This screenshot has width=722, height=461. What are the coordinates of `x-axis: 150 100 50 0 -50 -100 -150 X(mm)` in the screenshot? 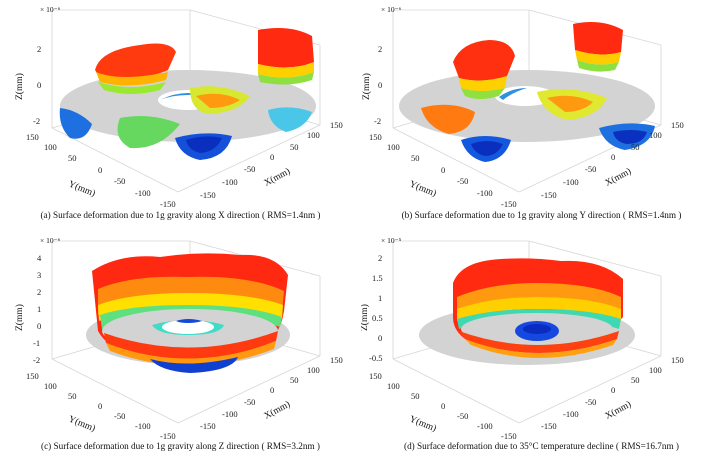 It's located at (612, 393).